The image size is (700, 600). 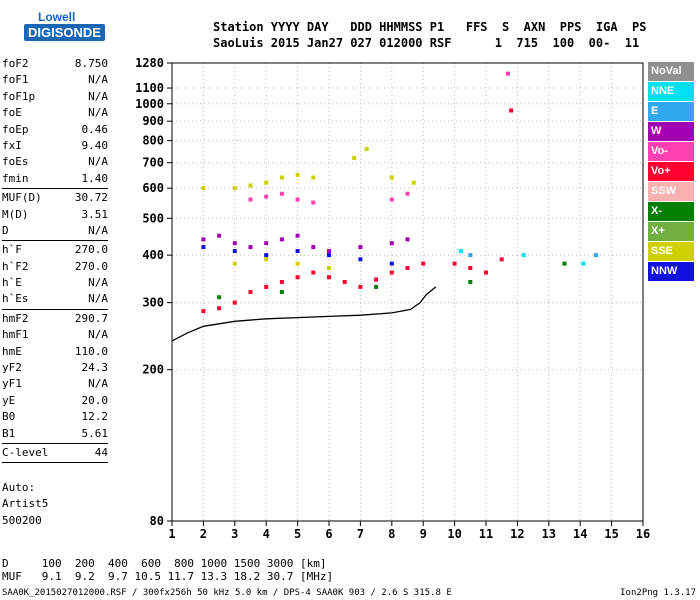 I want to click on auto-artist: Artist5, so click(x=25, y=504).